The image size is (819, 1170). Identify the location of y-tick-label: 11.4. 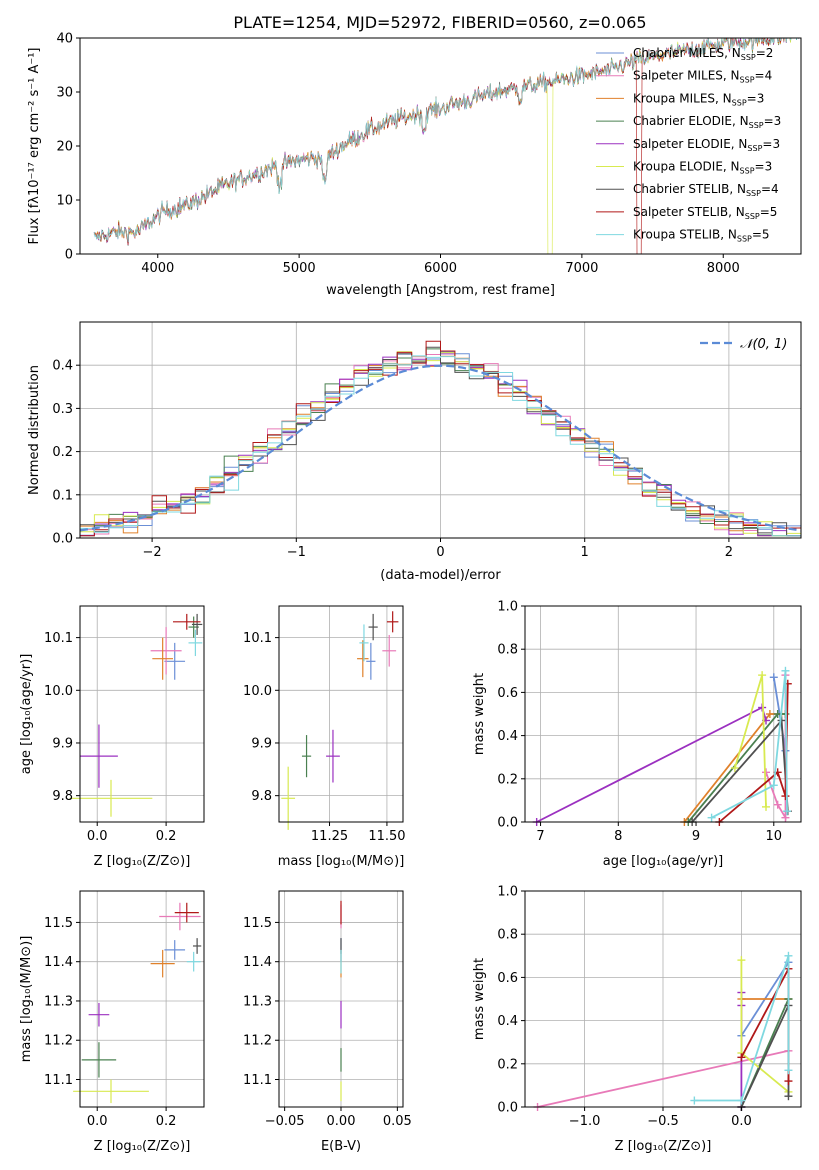
(58, 962).